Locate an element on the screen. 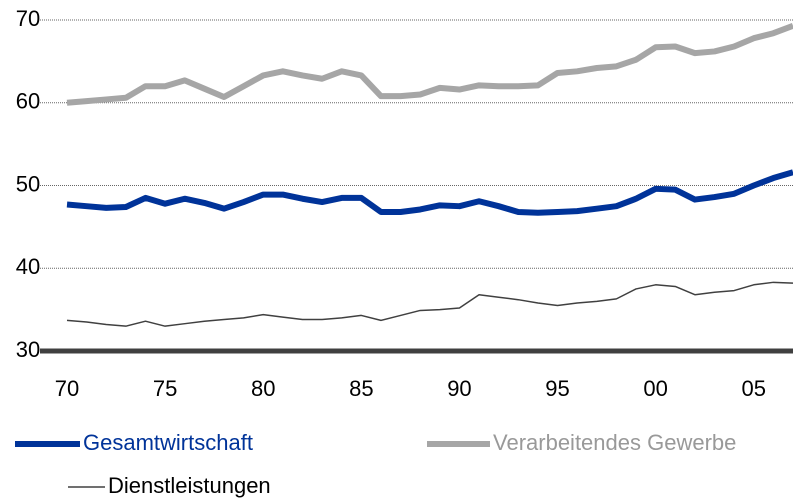 Image resolution: width=793 pixels, height=504 pixels. x-tick-label: 80 is located at coordinates (263, 388).